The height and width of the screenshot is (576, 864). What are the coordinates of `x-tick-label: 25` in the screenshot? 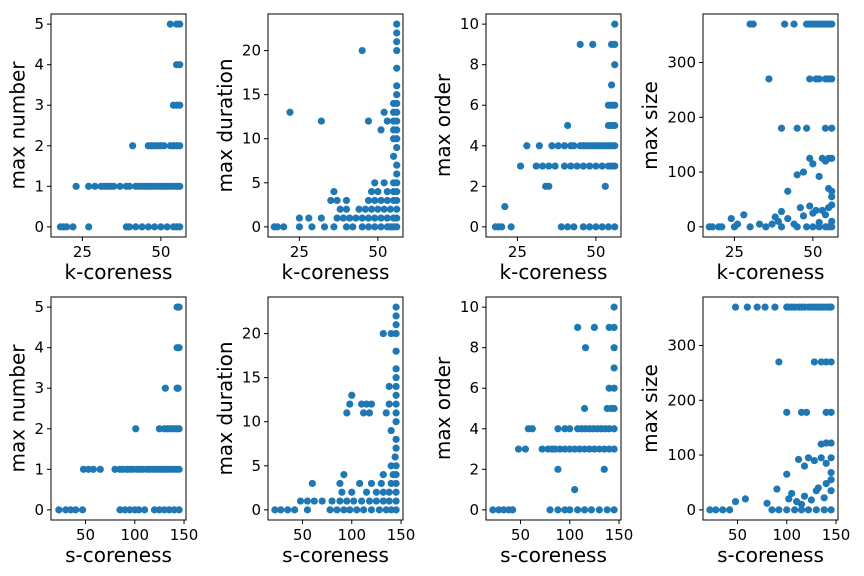 It's located at (82, 252).